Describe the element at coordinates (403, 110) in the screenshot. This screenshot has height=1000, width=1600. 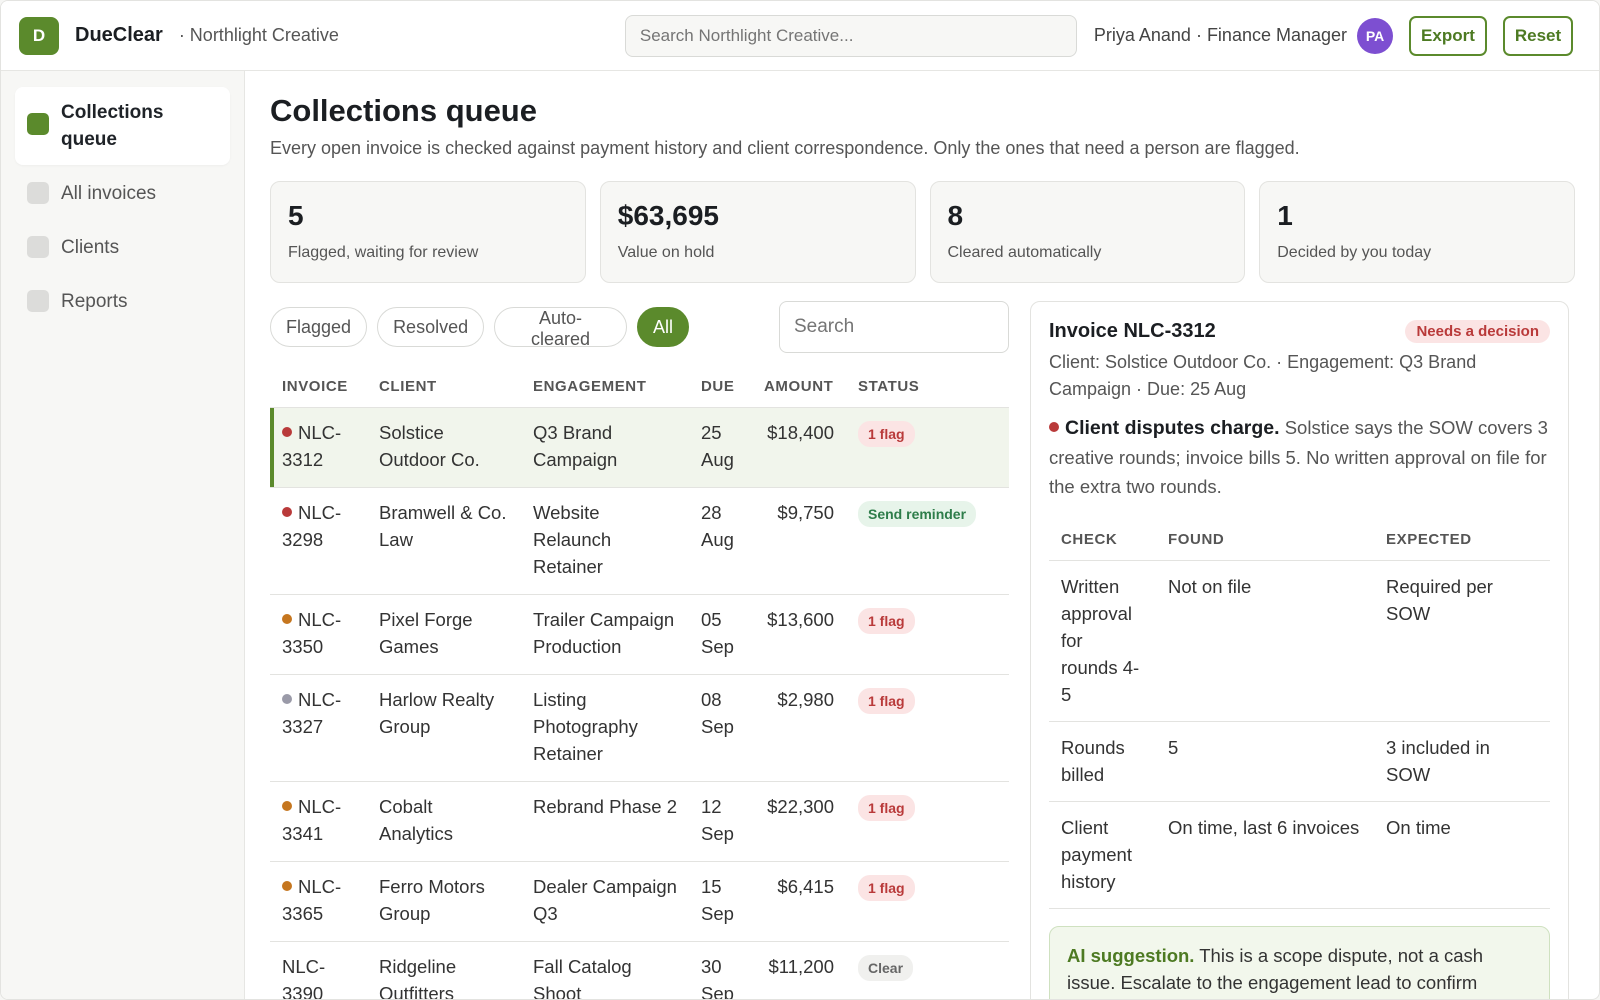
I see `page-title: Collections queue` at that location.